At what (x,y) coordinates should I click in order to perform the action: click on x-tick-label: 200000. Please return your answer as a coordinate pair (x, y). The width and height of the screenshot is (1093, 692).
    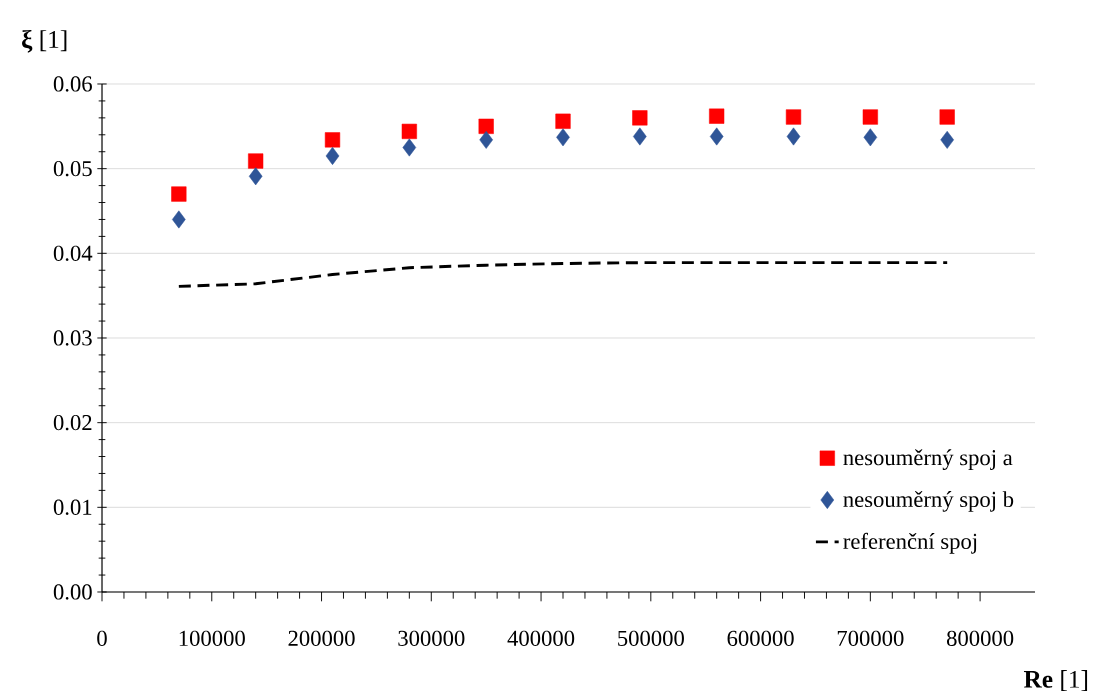
    Looking at the image, I should click on (321, 638).